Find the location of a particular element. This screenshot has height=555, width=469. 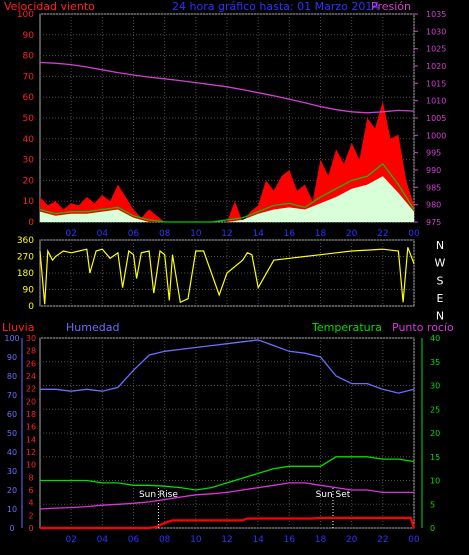

temperature-line is located at coordinates (227, 473).